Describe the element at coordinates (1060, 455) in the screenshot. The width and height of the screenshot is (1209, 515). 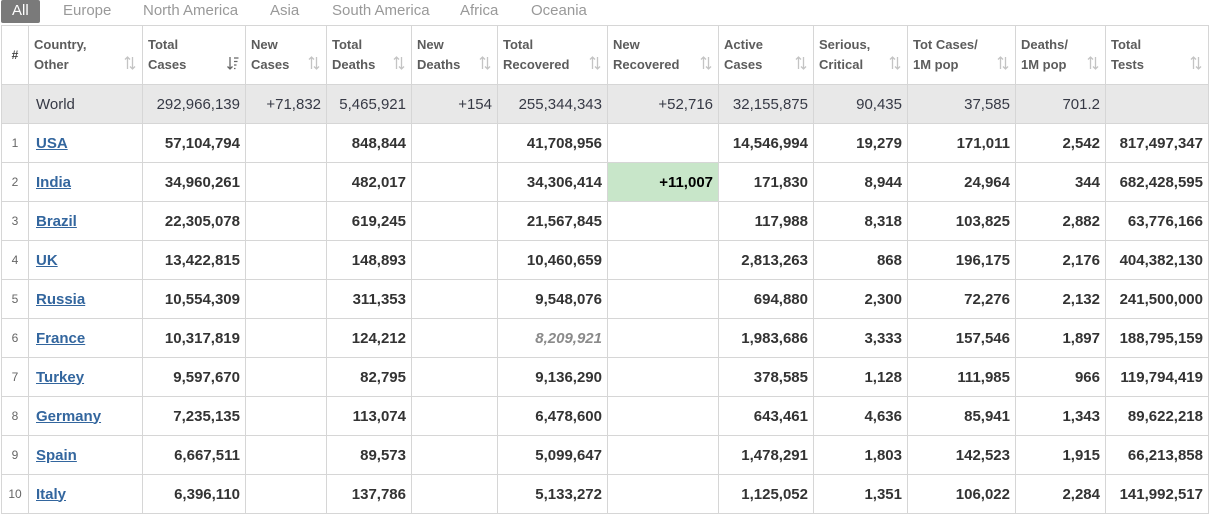
I see `deaths-per-million-cell: 1,915` at that location.